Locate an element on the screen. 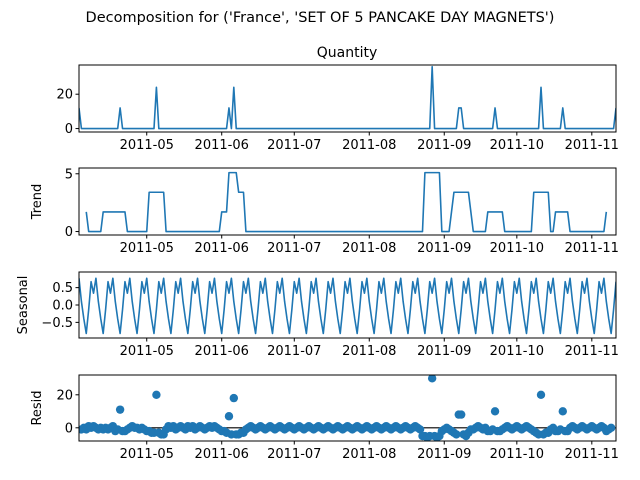 This screenshot has height=480, width=640. resid-ytick-label: 20 is located at coordinates (64, 395).